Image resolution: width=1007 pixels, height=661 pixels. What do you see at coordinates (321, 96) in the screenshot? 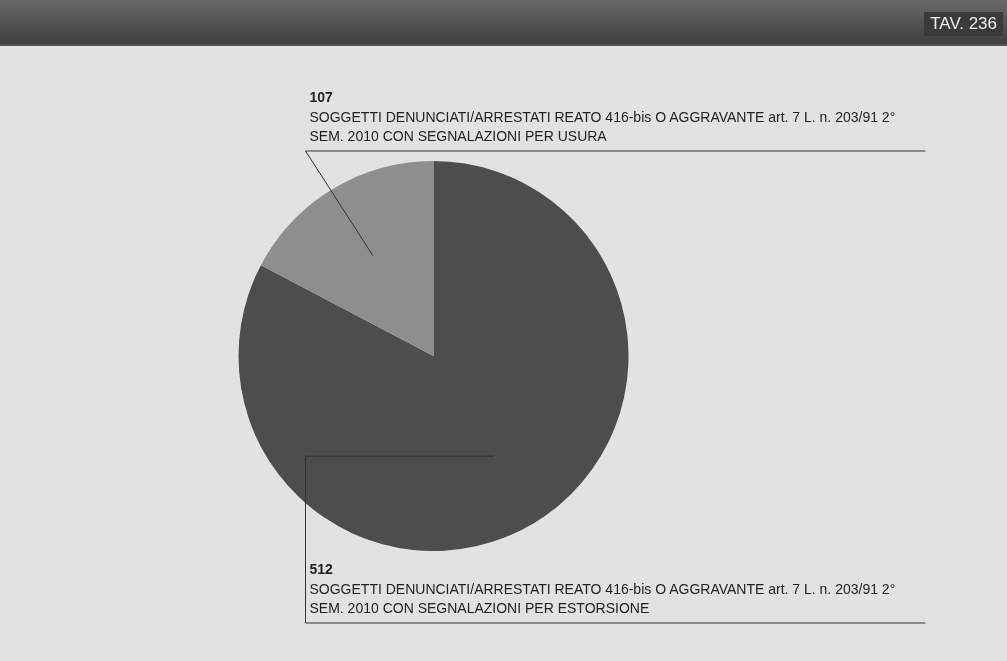
I see `data-label: 107` at bounding box center [321, 96].